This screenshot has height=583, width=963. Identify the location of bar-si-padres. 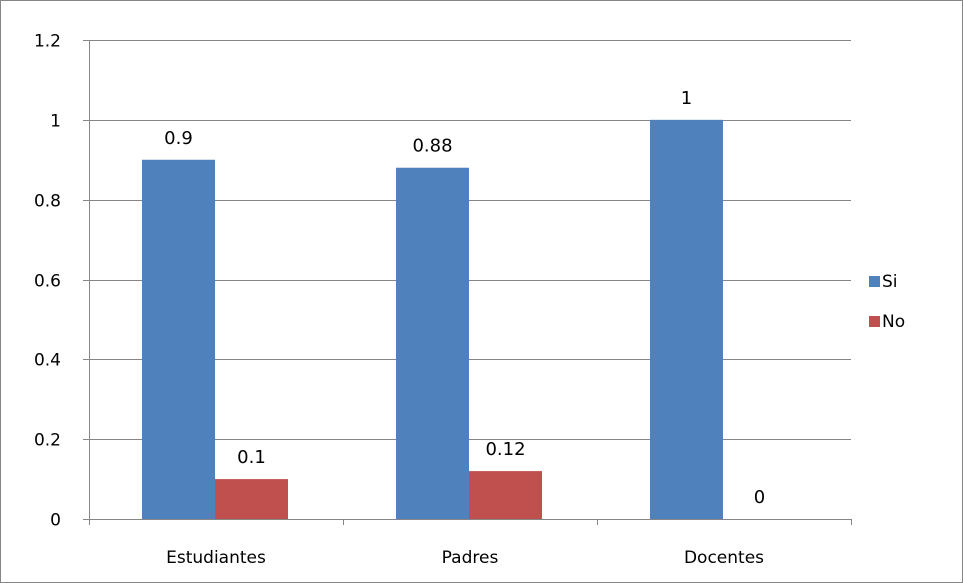
(432, 343).